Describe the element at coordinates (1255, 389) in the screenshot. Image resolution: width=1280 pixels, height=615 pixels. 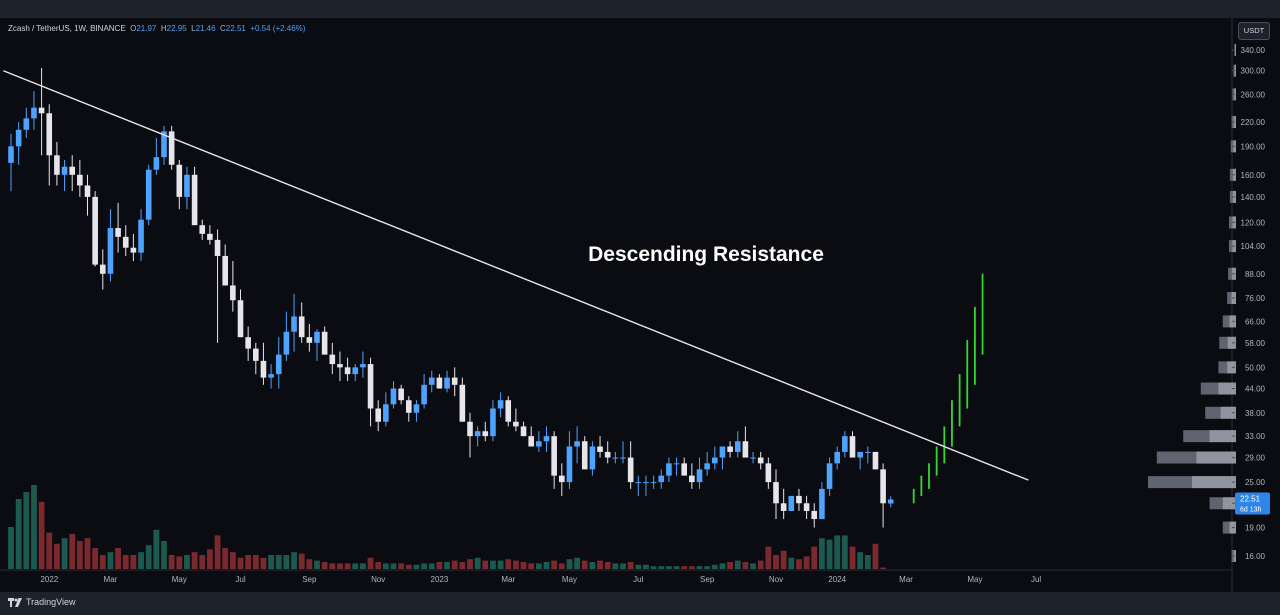
I see `y-tick-label: 44.00` at that location.